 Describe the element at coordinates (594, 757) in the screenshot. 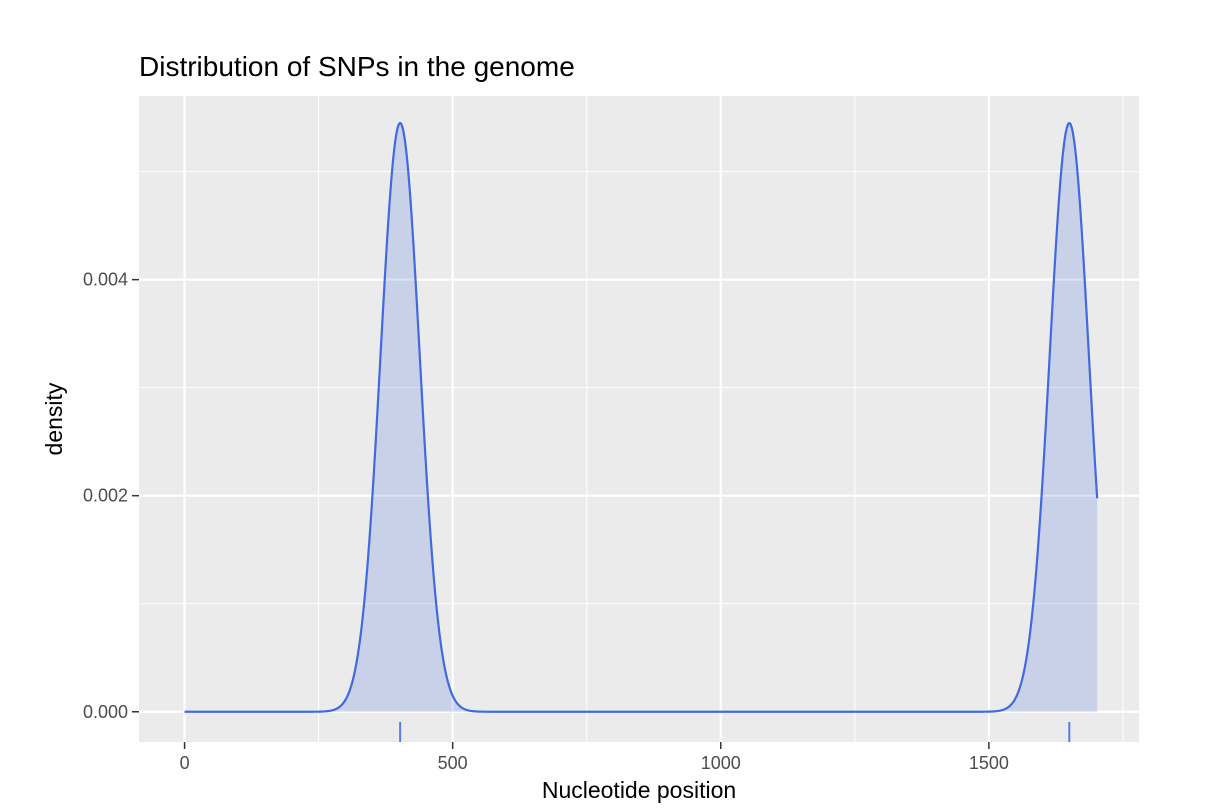

I see `x-axis: 0 500 1000 1500` at that location.